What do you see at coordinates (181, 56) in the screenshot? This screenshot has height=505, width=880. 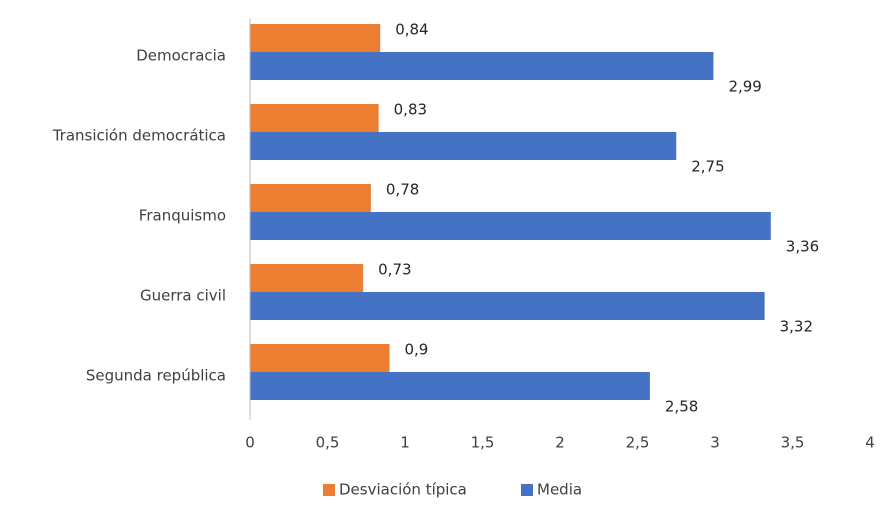 I see `category-label: Democracia` at bounding box center [181, 56].